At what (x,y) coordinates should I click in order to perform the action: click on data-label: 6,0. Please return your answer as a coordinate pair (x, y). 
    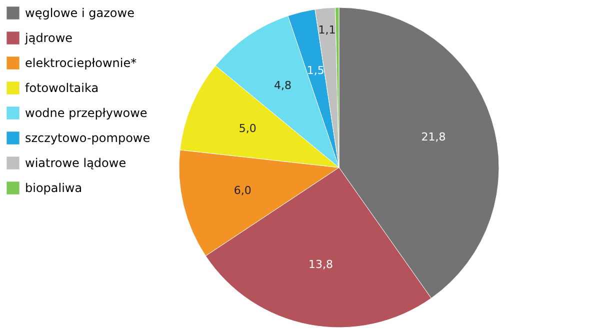
    Looking at the image, I should click on (243, 190).